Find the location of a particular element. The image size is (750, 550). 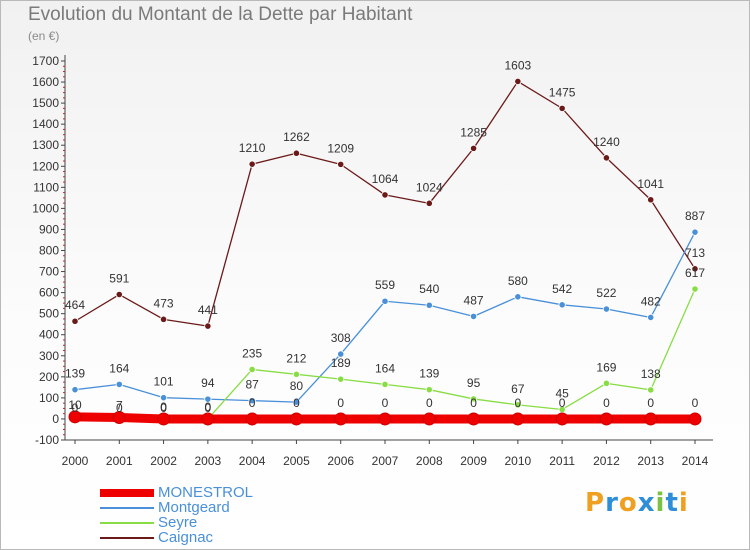

data-label: 464 is located at coordinates (75, 305).